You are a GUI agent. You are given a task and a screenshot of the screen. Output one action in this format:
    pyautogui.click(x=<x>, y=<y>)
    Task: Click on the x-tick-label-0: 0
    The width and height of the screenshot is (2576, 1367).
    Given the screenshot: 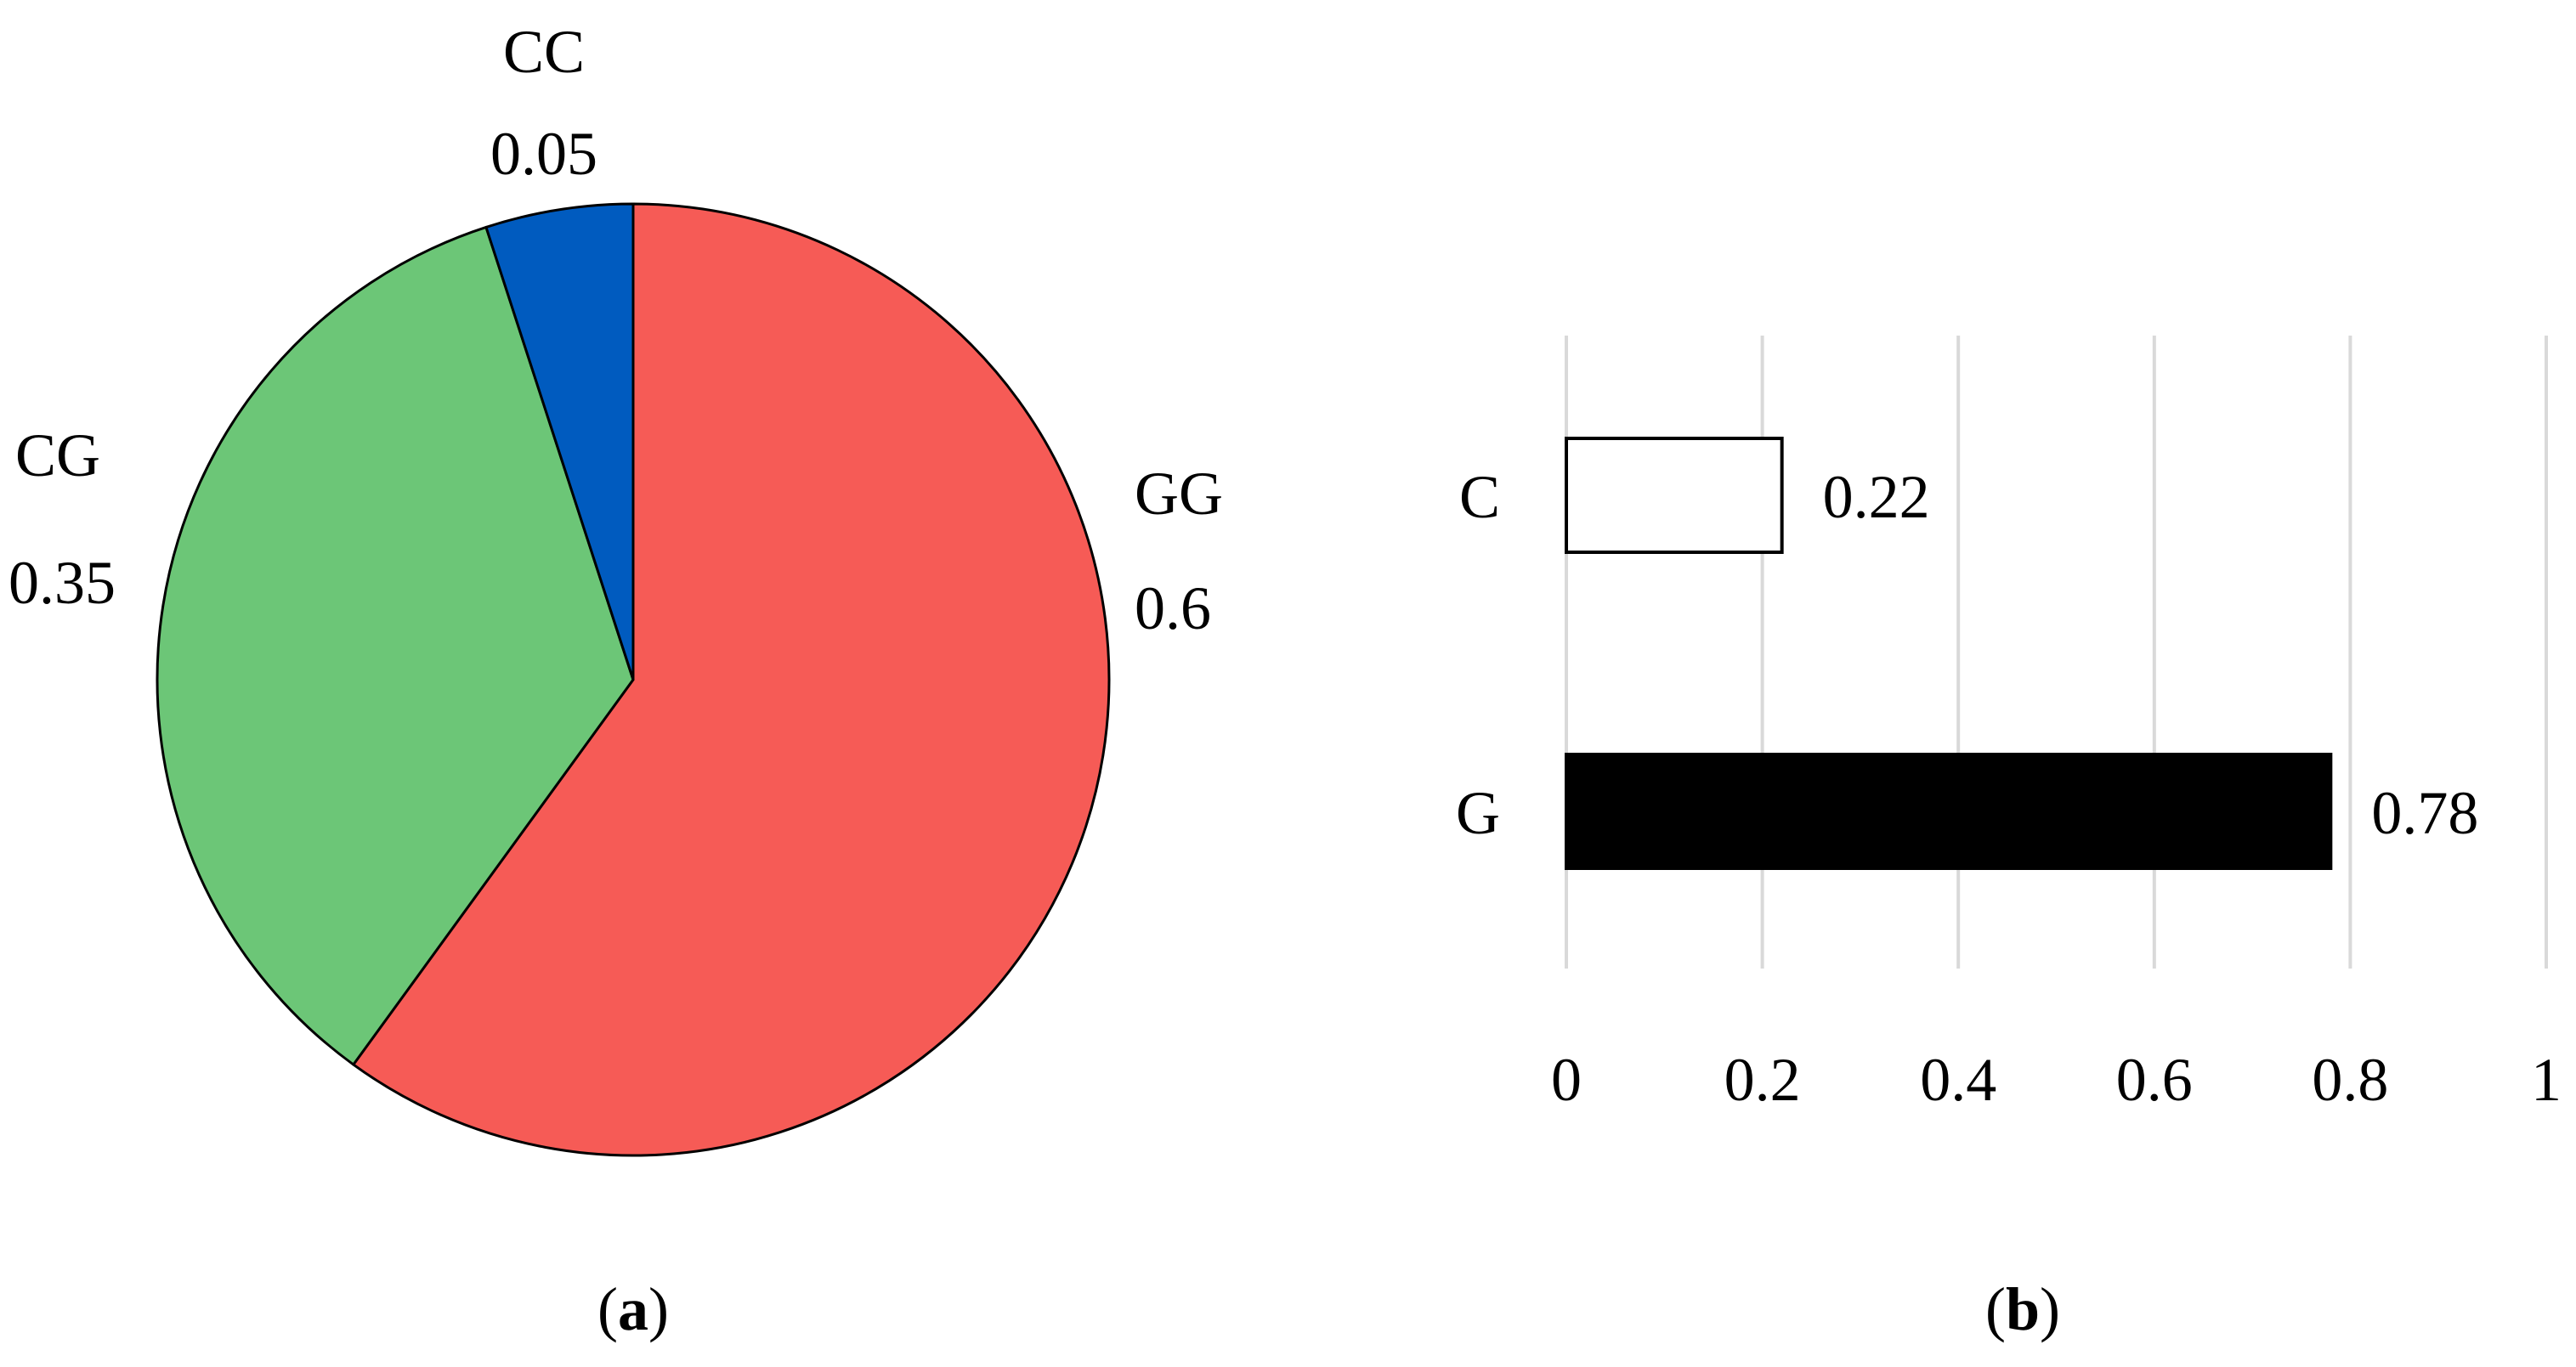 What is the action you would take?
    pyautogui.click(x=1566, y=1080)
    